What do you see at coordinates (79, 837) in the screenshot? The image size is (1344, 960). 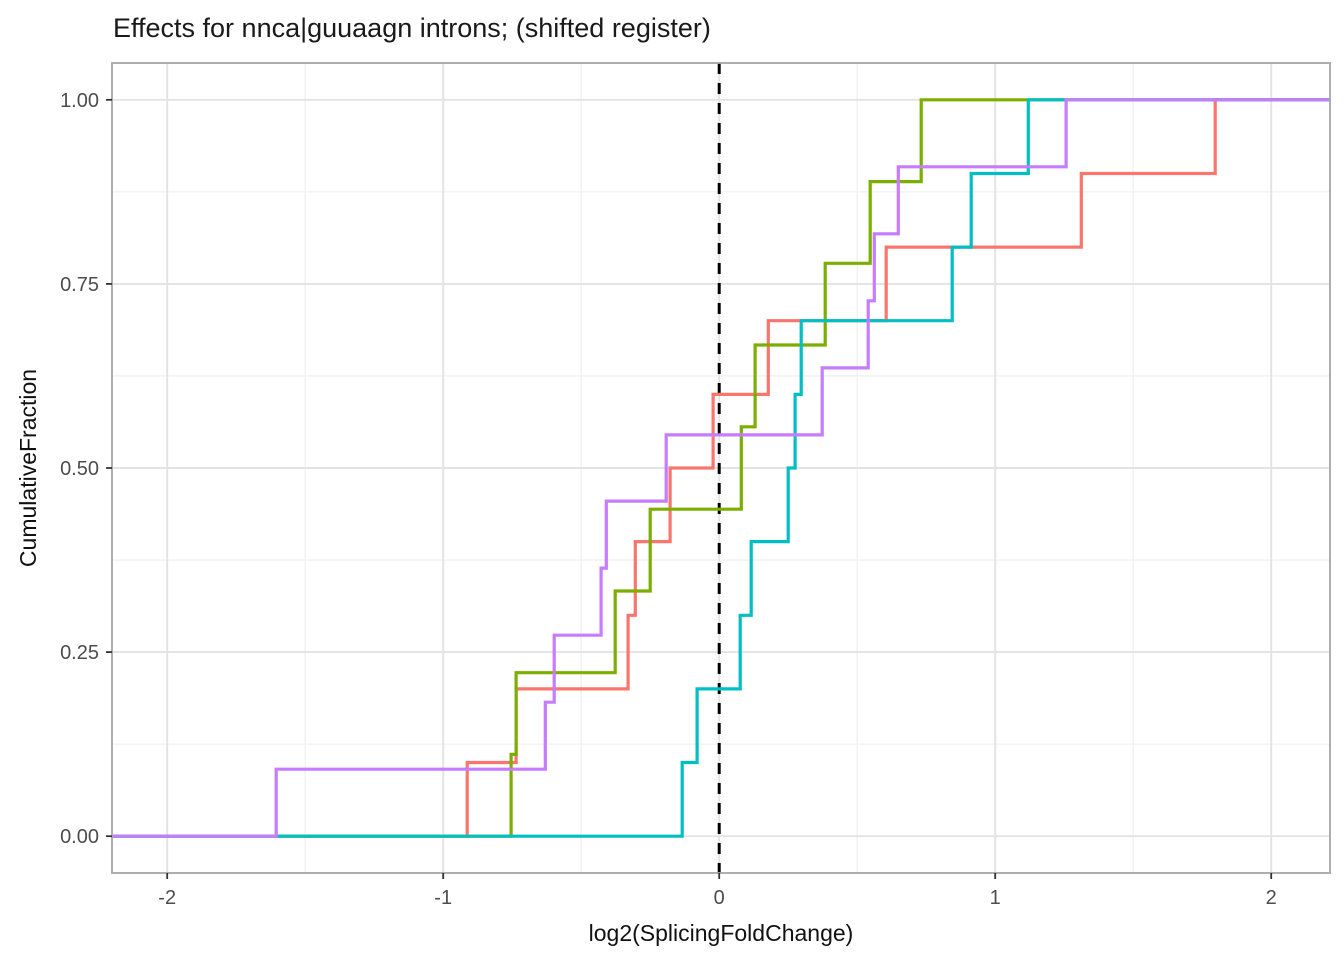 I see `y-tick-label: 0.00` at bounding box center [79, 837].